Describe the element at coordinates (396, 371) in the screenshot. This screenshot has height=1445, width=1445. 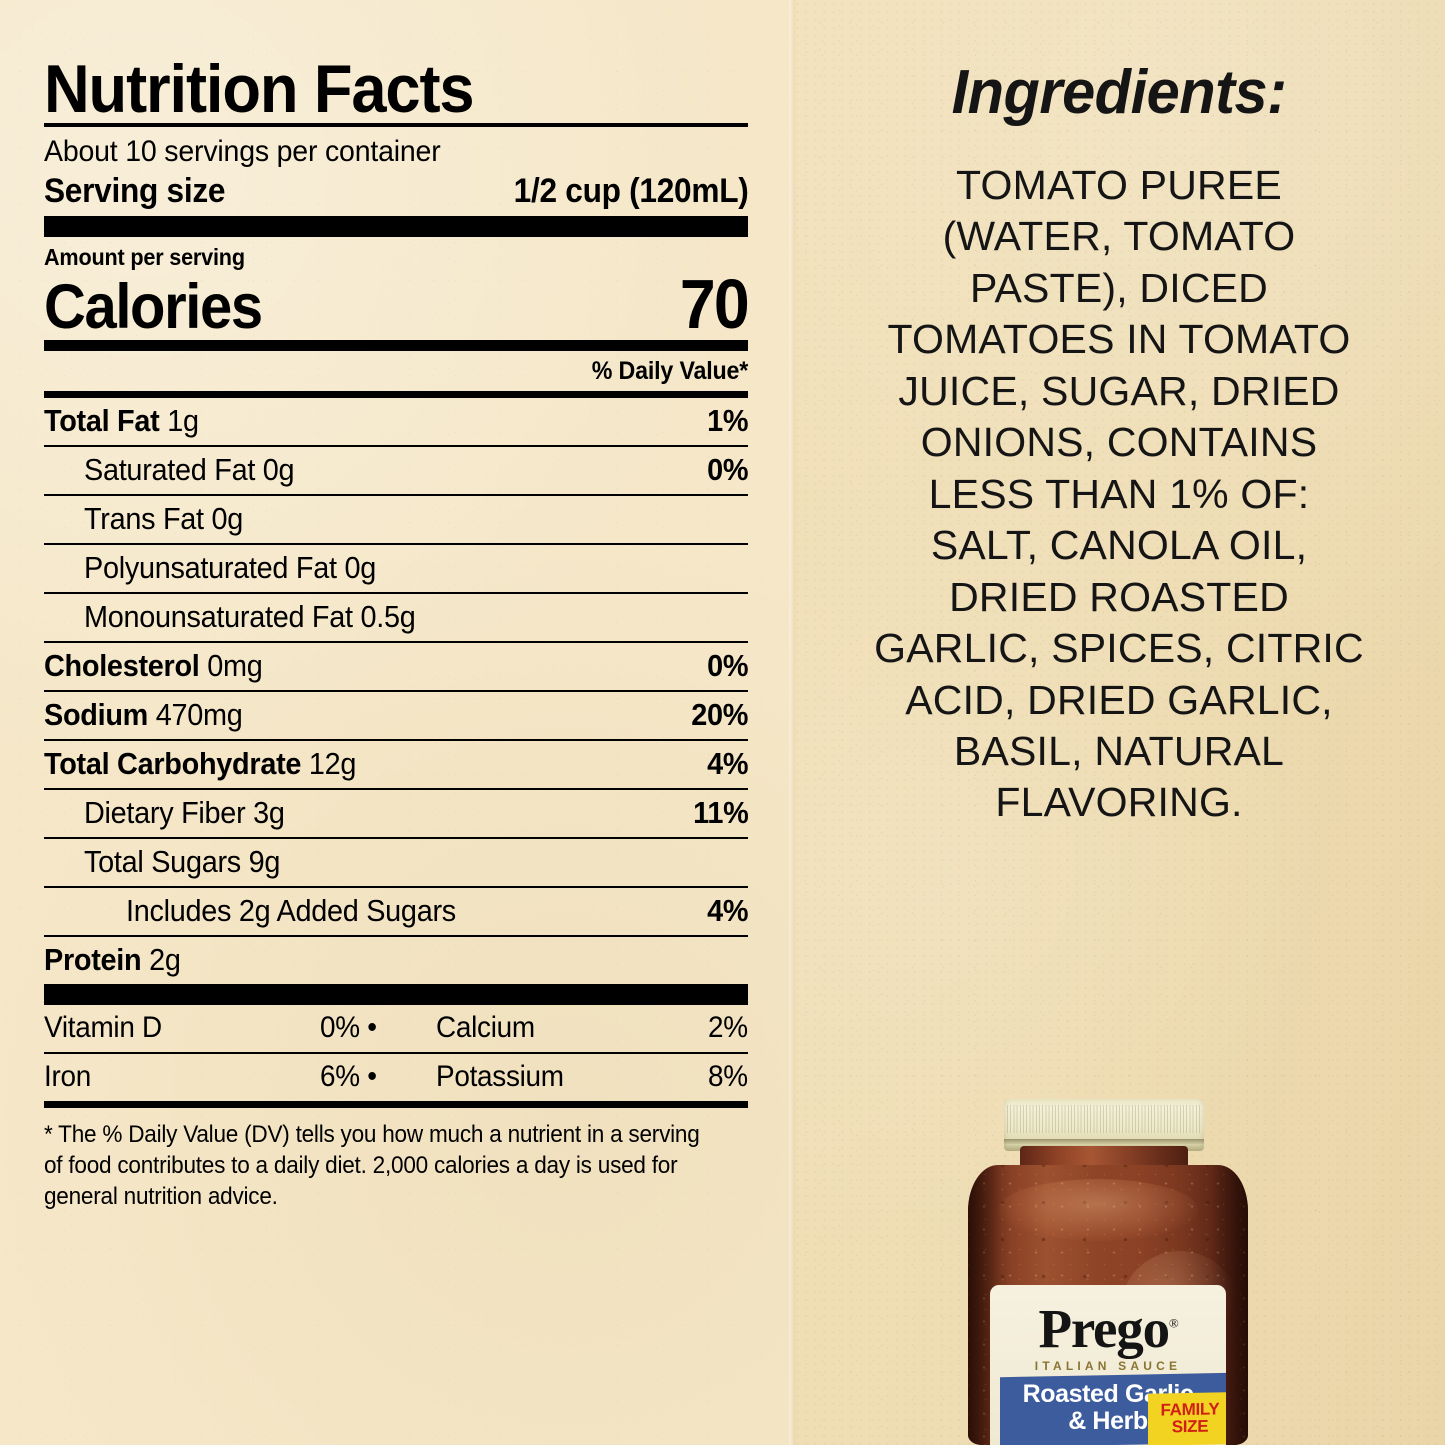
I see `daily-value-header: % Daily Value*` at that location.